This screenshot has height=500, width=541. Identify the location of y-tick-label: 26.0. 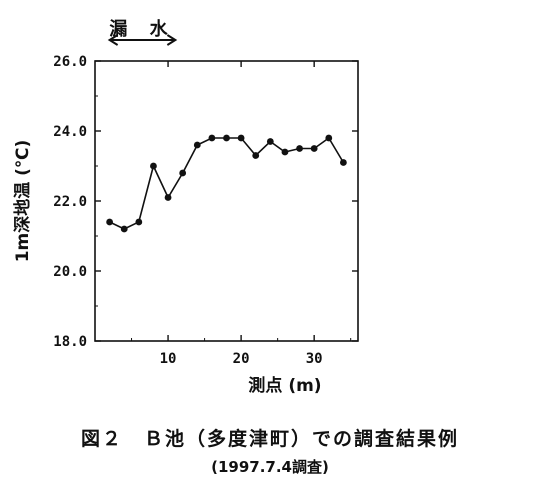
(70, 62).